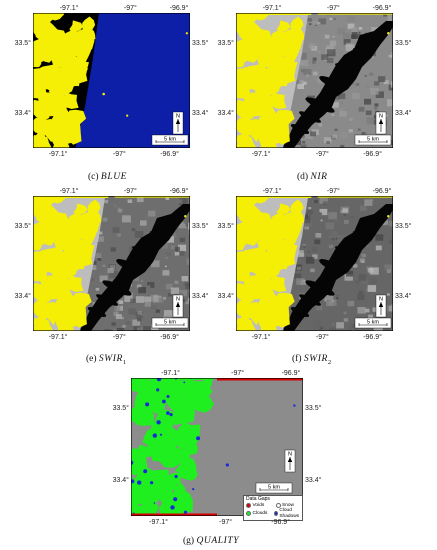 The image size is (437, 550). I want to click on scale-bar-box, so click(373, 140).